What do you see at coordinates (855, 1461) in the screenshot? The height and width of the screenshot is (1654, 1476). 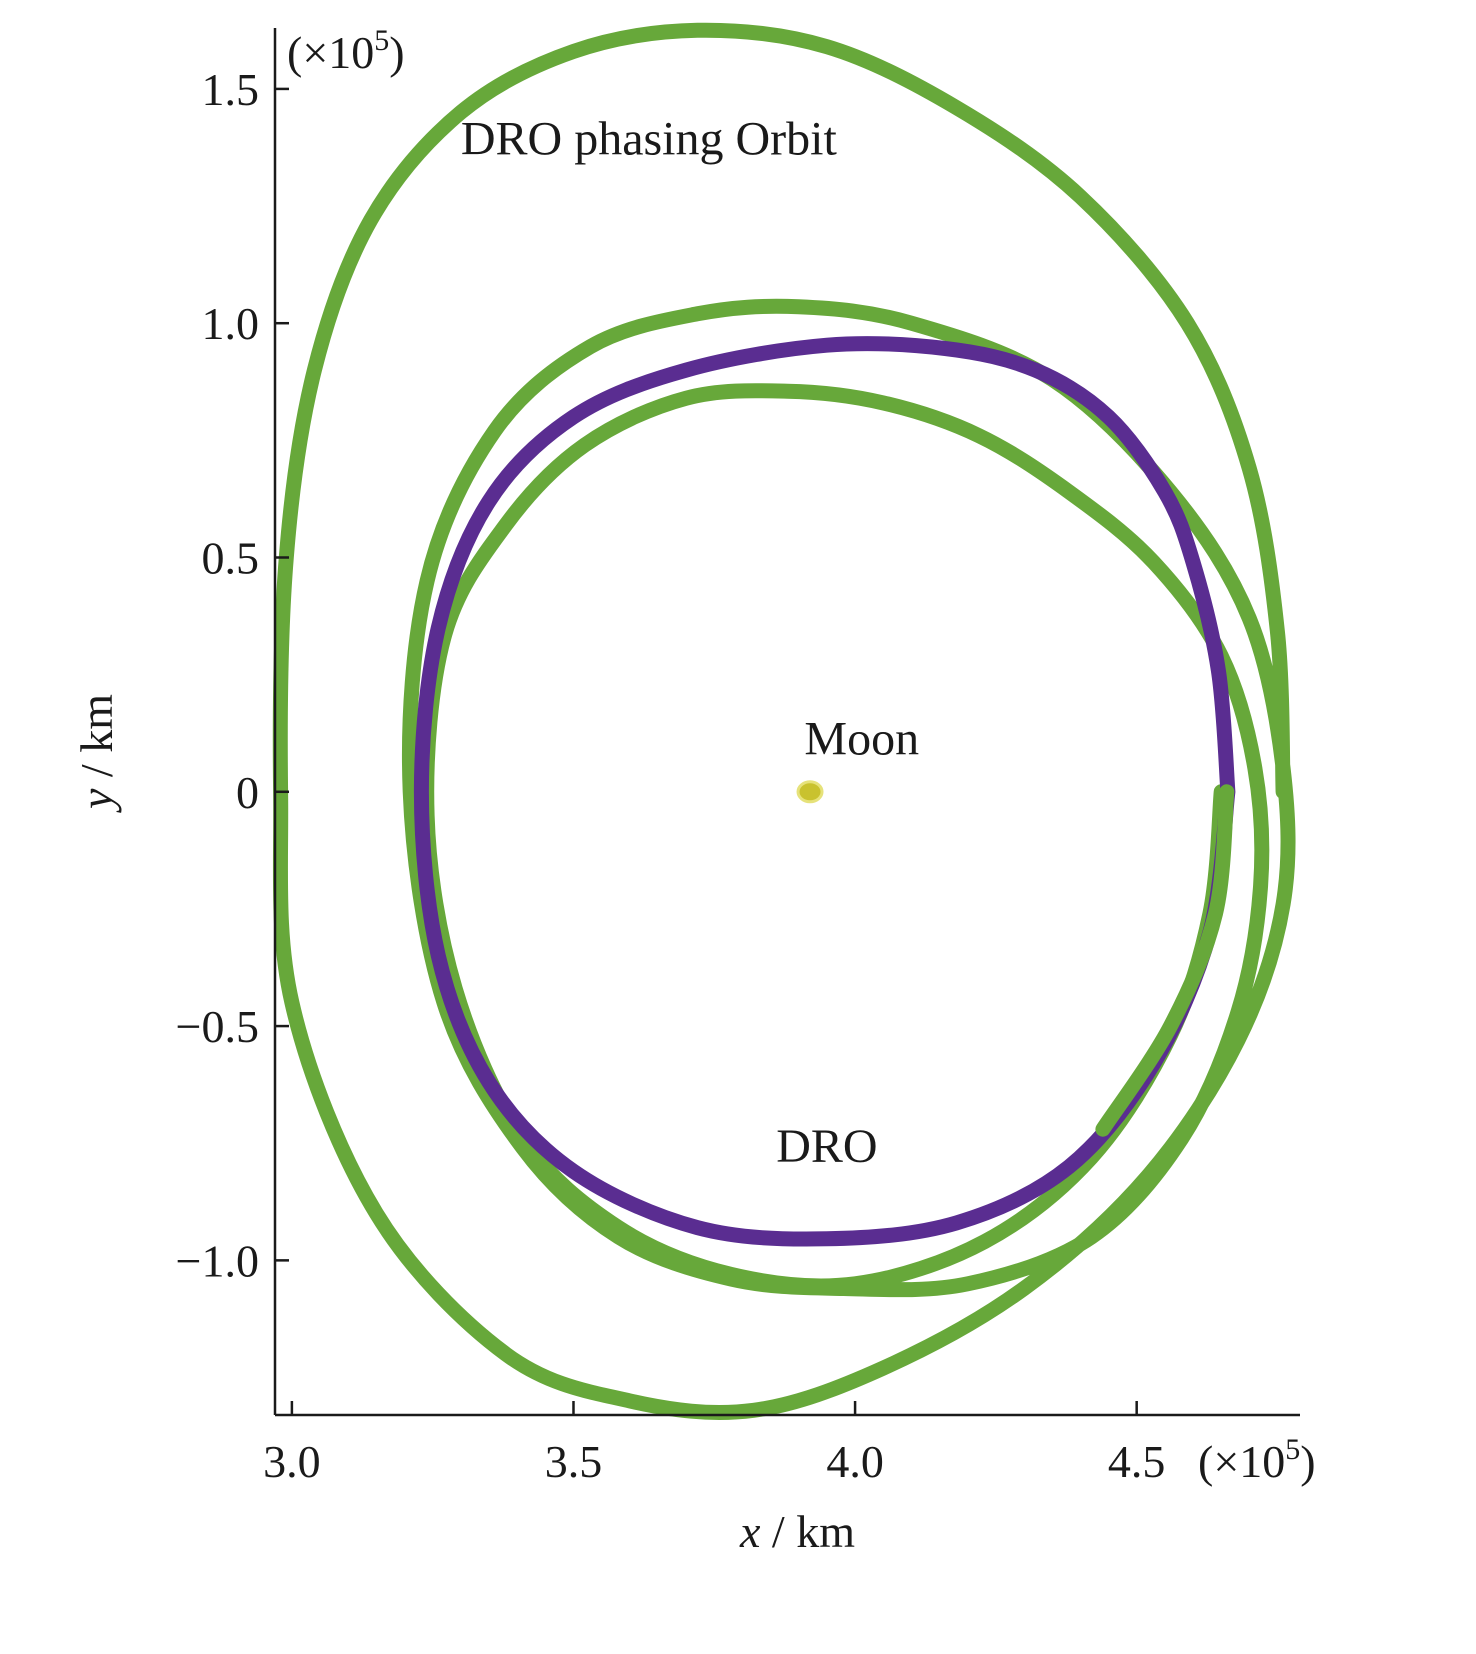 I see `x-tick-label: 4.0` at bounding box center [855, 1461].